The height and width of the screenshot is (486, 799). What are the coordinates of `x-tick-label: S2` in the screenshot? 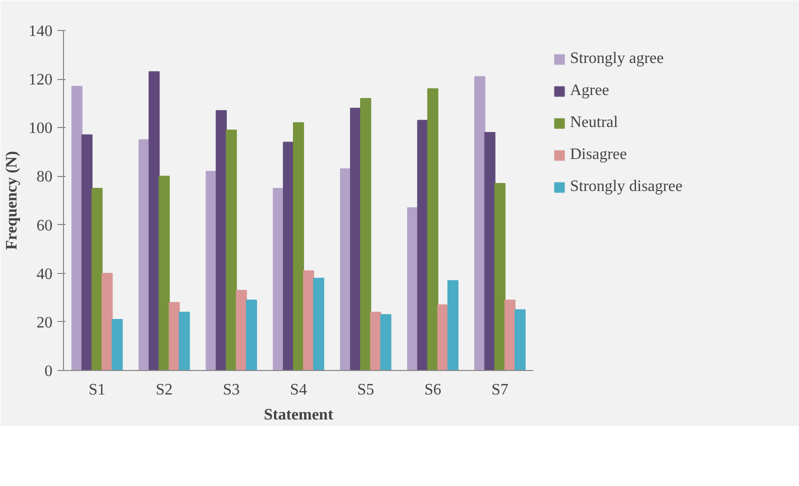 It's located at (164, 390).